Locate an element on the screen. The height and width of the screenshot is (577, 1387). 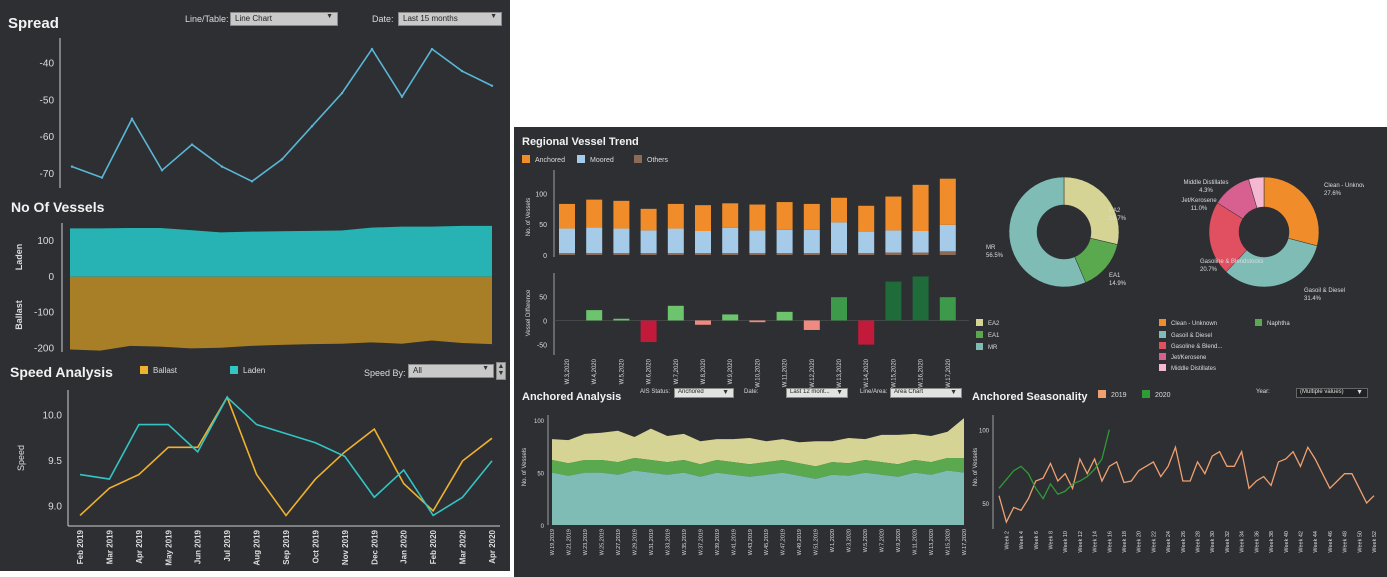
regional-diff-y-tick: -50 is located at coordinates (542, 346).